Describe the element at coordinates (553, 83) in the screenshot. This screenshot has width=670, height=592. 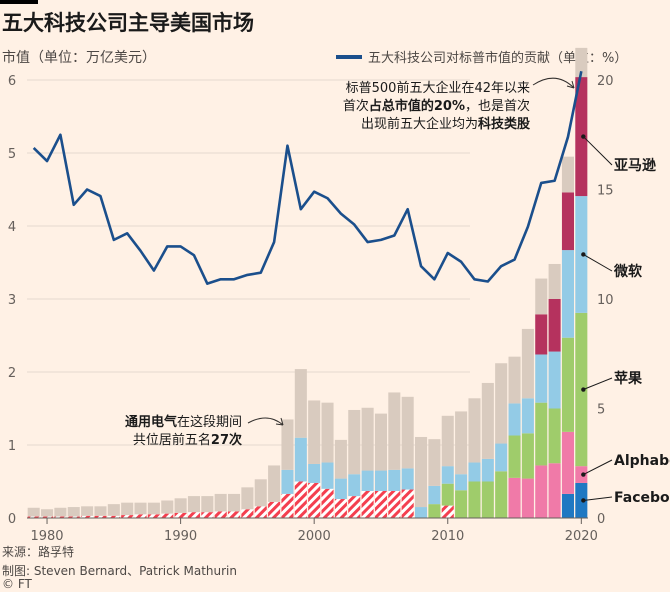
I see `record-annotation-arrow` at that location.